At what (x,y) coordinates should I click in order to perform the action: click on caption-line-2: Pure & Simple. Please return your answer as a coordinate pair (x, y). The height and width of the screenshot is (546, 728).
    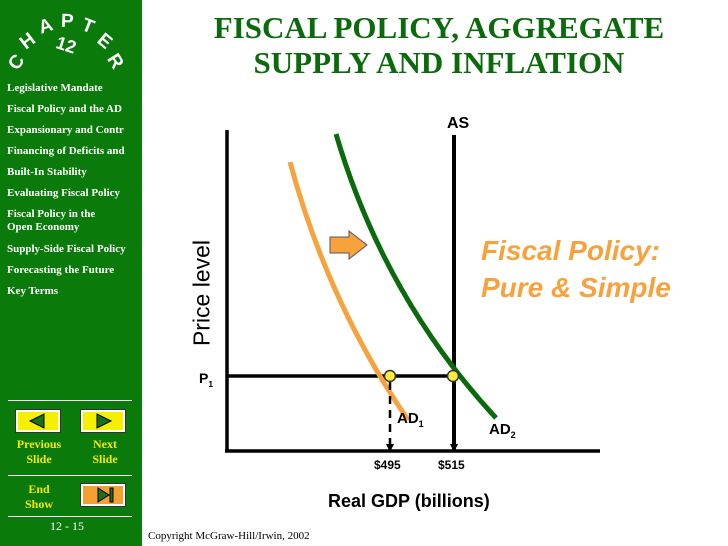
    Looking at the image, I should click on (576, 287).